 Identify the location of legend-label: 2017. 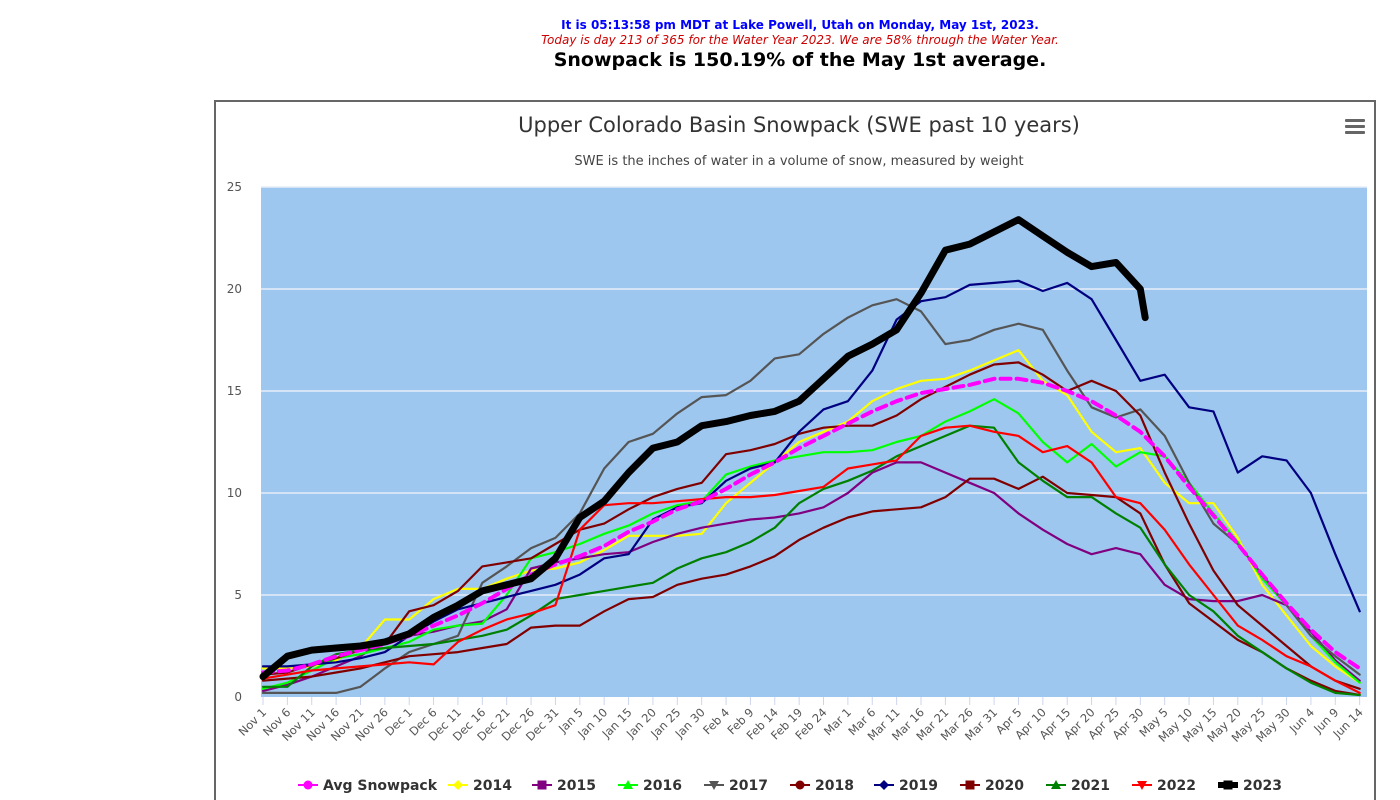
(748, 786).